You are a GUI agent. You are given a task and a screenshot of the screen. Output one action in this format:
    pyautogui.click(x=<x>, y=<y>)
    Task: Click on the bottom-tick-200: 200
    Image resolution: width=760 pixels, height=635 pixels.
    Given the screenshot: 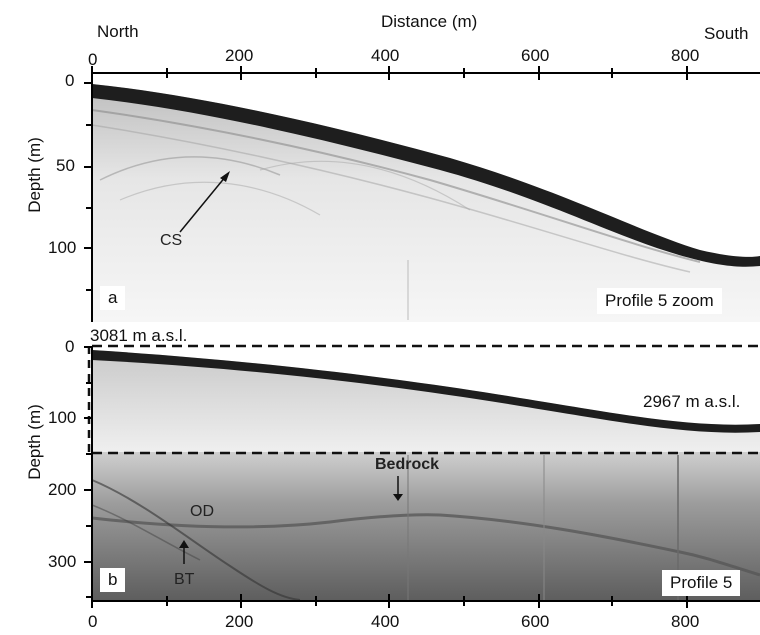 What is the action you would take?
    pyautogui.click(x=239, y=621)
    